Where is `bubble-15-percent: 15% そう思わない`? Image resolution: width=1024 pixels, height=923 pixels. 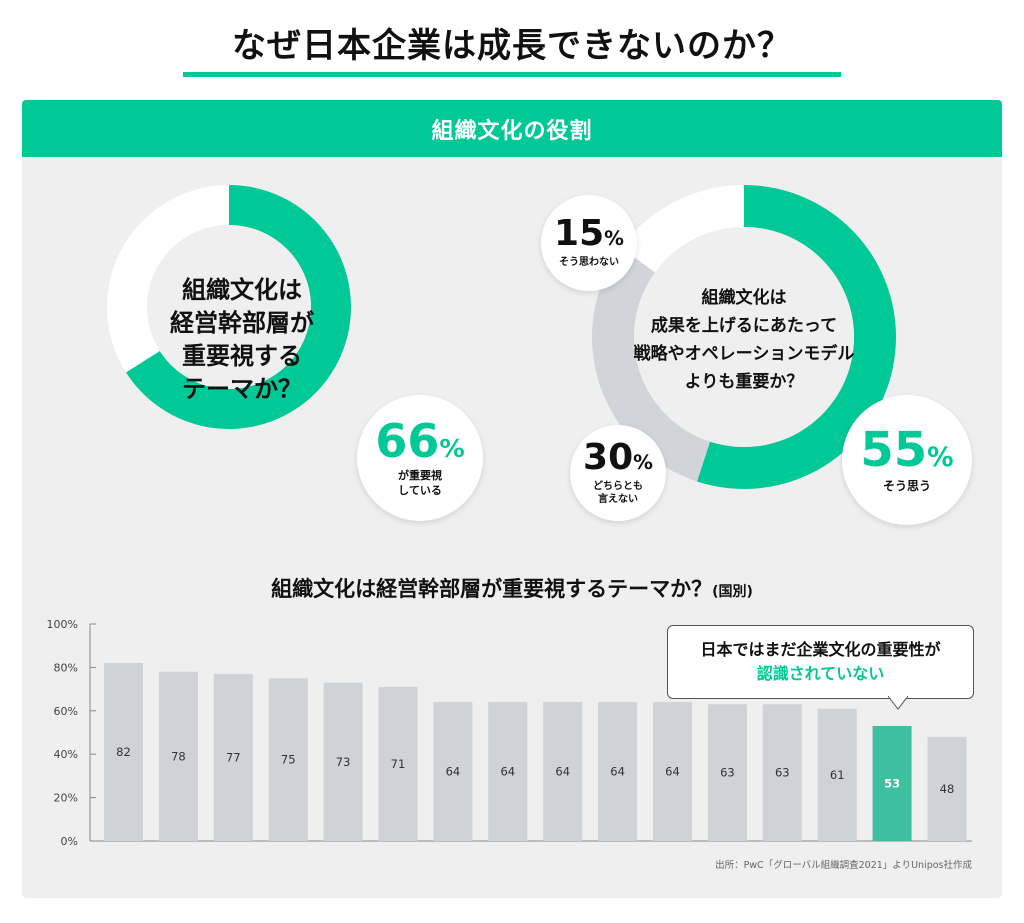
bubble-15-percent: 15% そう思わない is located at coordinates (589, 243).